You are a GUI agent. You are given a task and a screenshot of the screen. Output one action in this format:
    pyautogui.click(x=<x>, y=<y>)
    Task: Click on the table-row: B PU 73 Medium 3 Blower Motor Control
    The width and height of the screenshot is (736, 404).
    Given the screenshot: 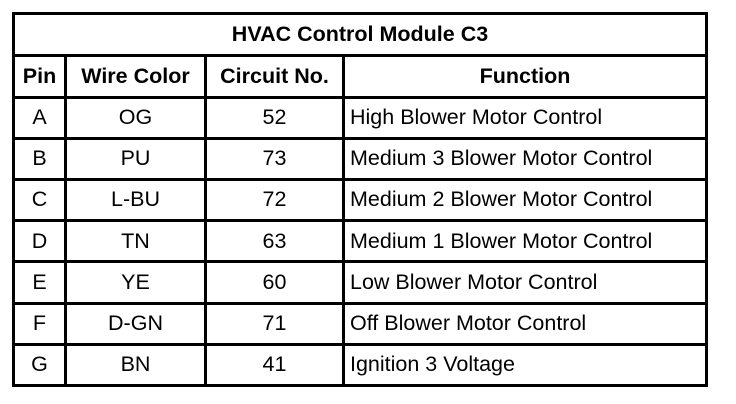 What is the action you would take?
    pyautogui.click(x=360, y=158)
    